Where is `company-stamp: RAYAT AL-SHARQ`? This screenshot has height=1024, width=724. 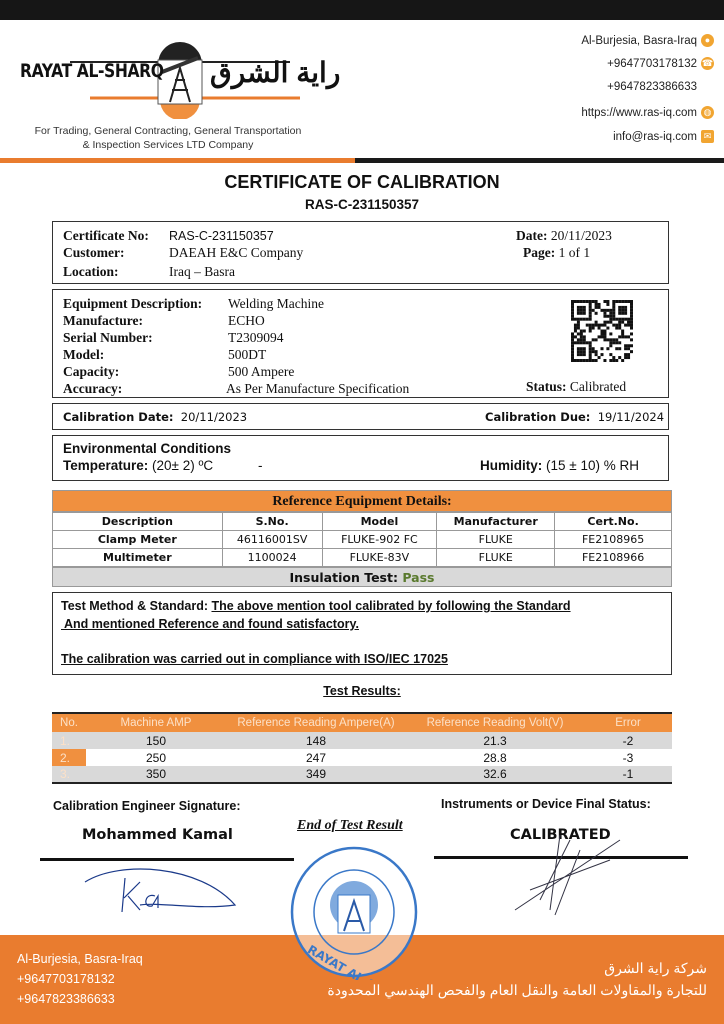 company-stamp: RAYAT AL-SHARQ is located at coordinates (354, 913).